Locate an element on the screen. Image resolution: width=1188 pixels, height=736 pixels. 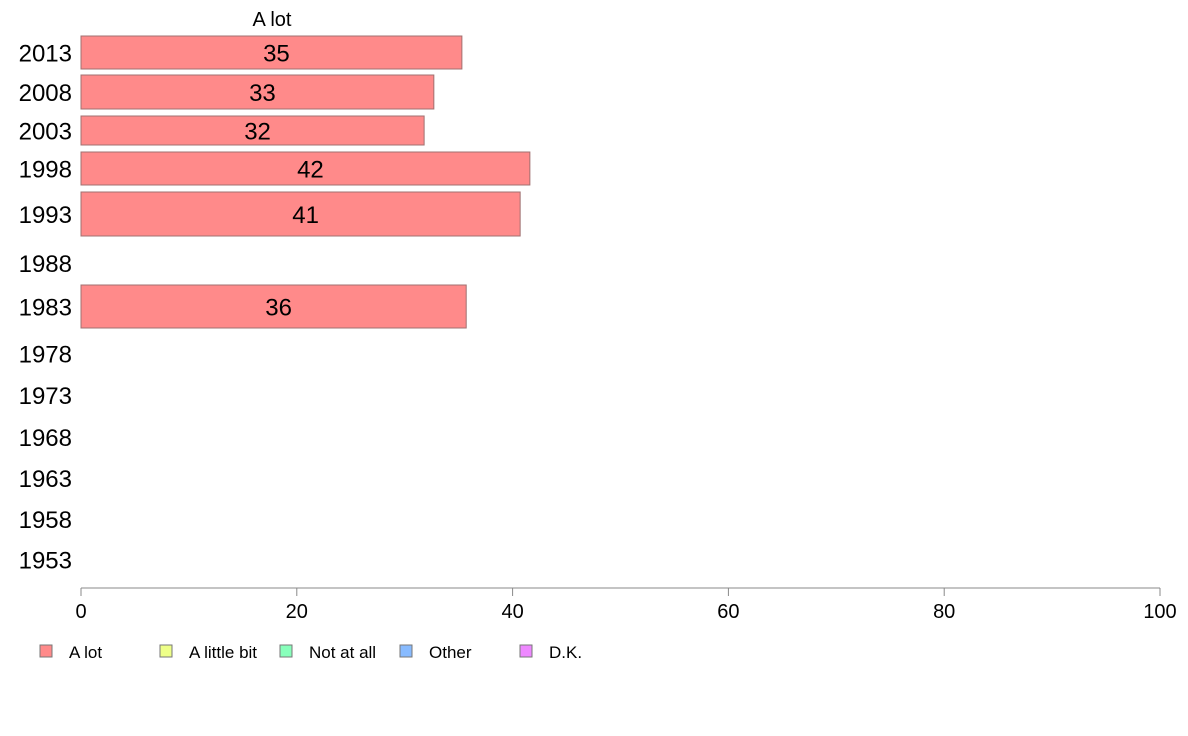
year-label-1998: 1998 is located at coordinates (45, 170).